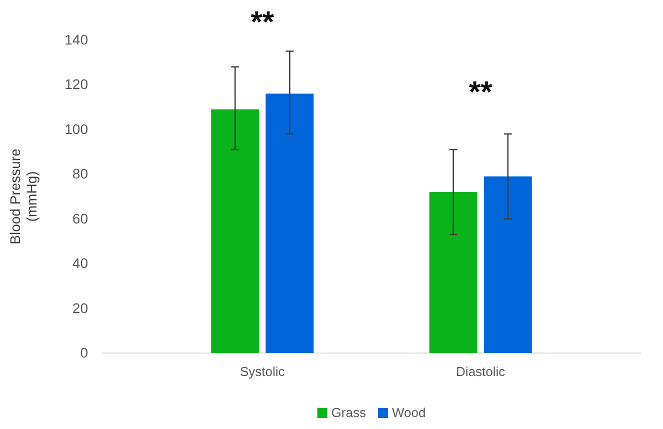  What do you see at coordinates (76, 39) in the screenshot?
I see `y-tick-label: 140` at bounding box center [76, 39].